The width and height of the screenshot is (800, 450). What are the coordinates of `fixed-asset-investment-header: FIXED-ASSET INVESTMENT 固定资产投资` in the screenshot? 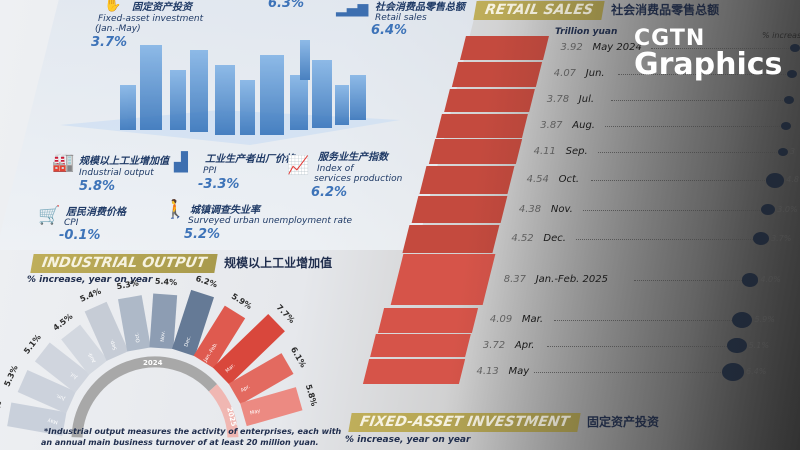 It's located at (504, 422).